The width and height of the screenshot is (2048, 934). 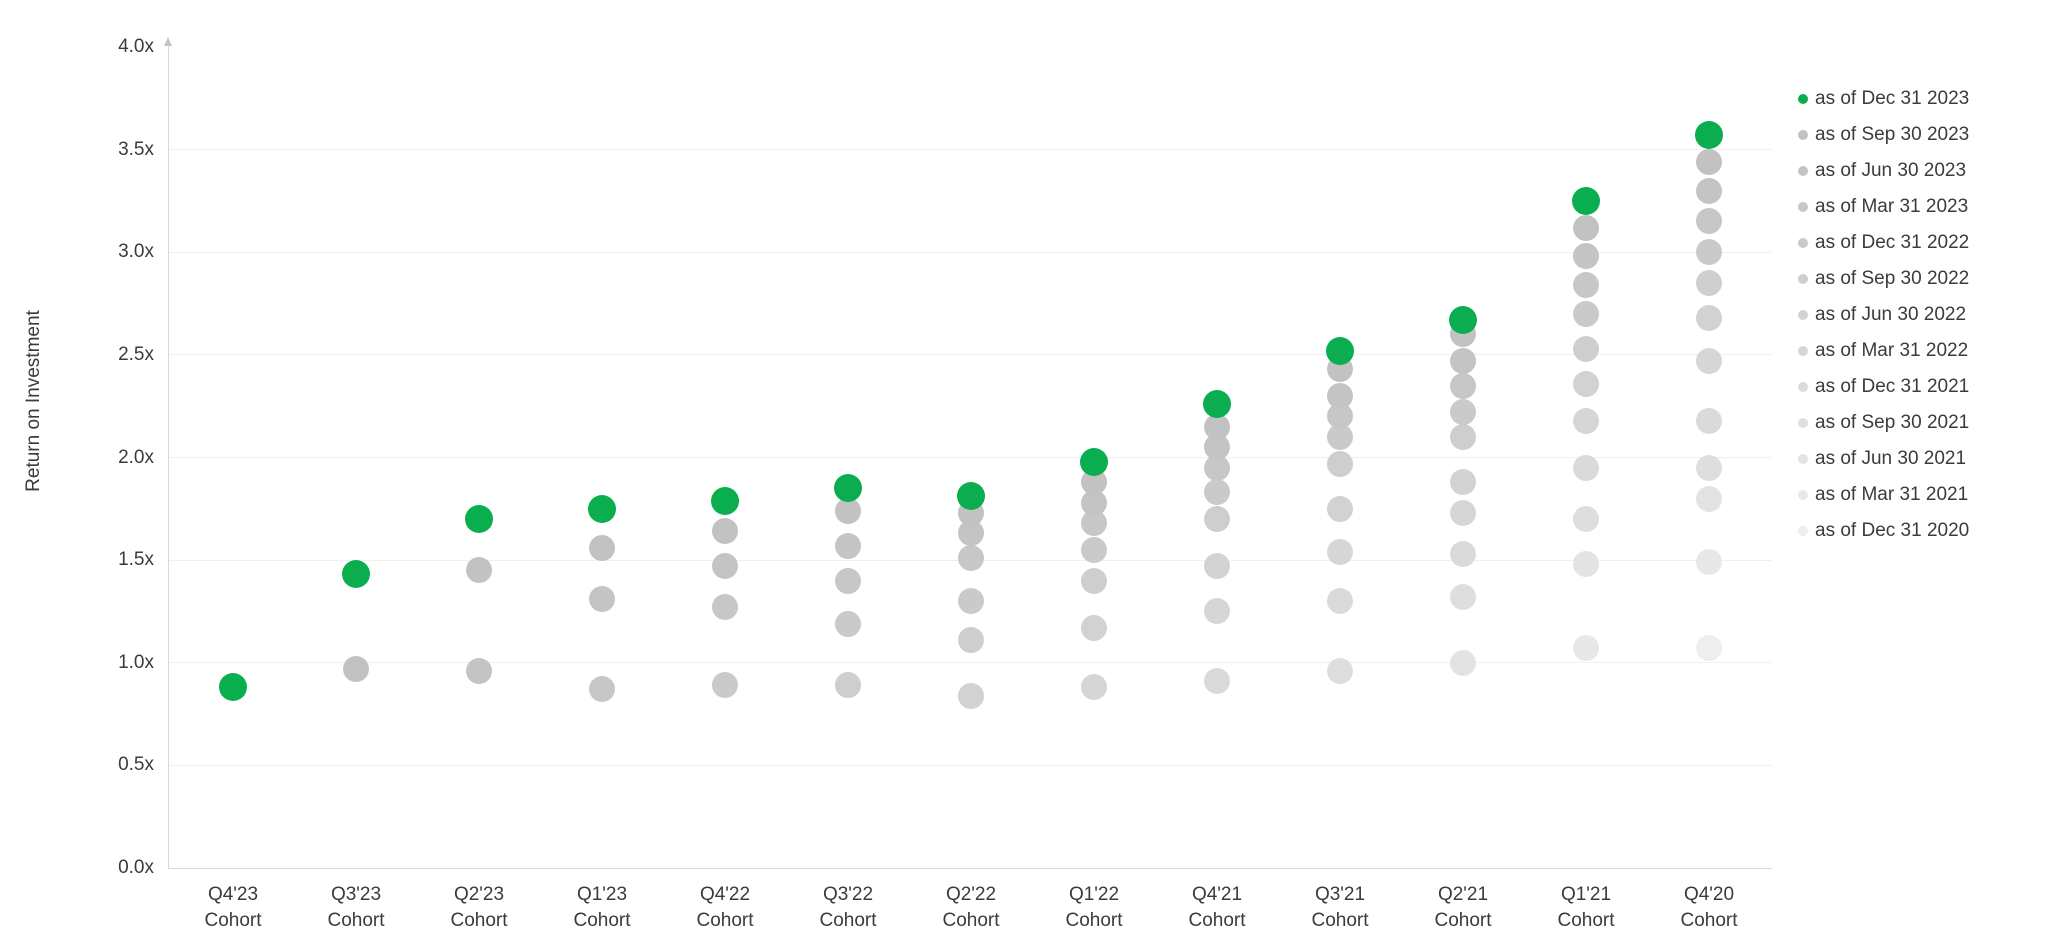 What do you see at coordinates (1892, 422) in the screenshot?
I see `legend-label: as of Sep 30 2021` at bounding box center [1892, 422].